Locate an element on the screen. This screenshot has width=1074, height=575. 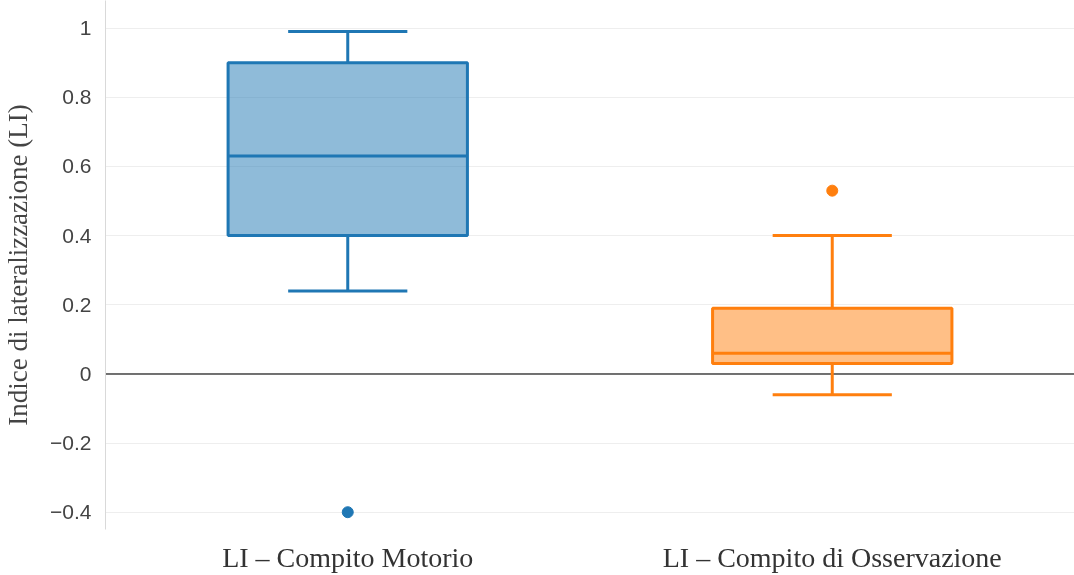
y-tick-label: 0.8 is located at coordinates (77, 97).